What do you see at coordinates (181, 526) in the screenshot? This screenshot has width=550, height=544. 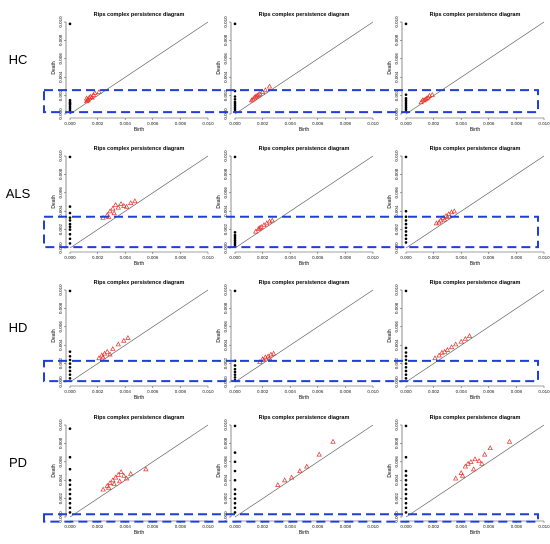 I see `x-tick-label: 0.008` at bounding box center [181, 526].